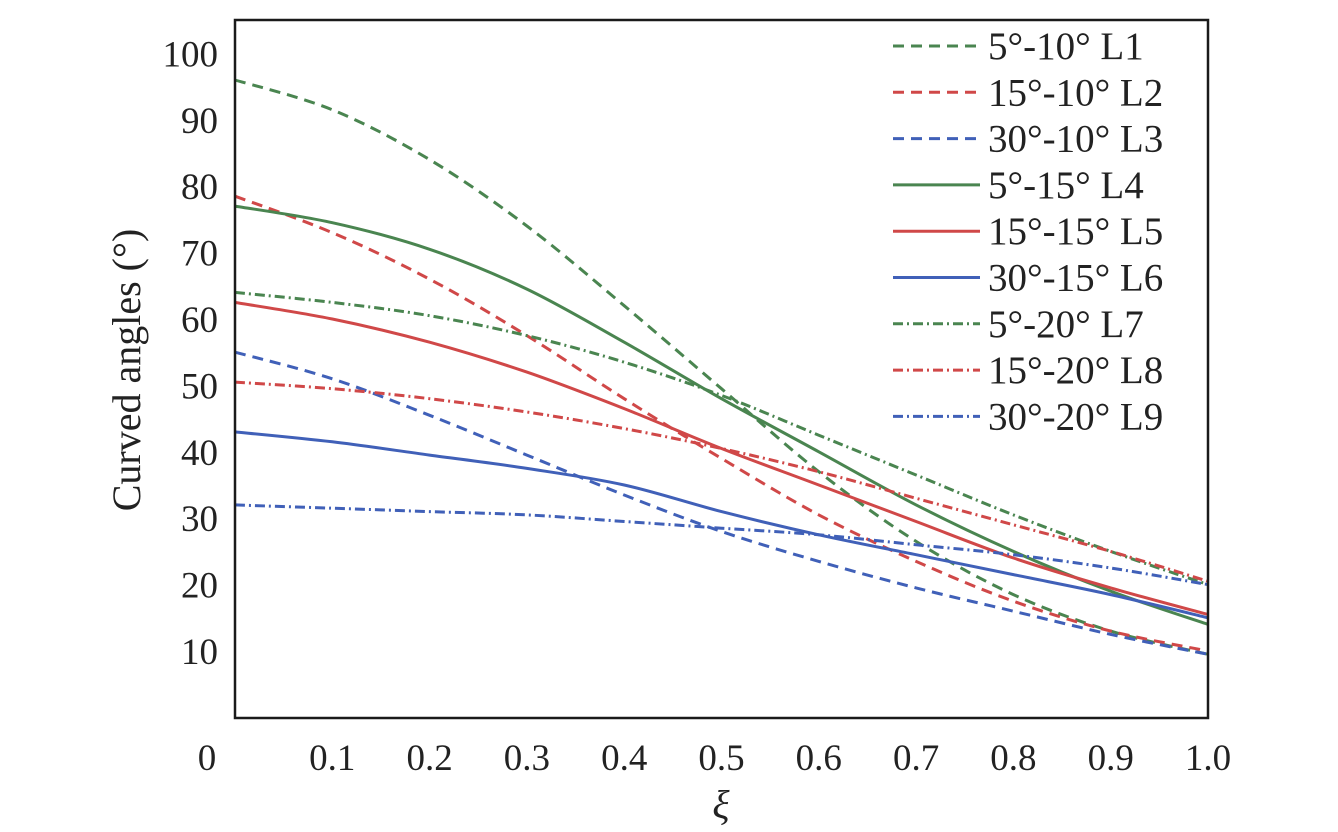 The height and width of the screenshot is (832, 1338). I want to click on y-axis-ticks: 10 20 30 40 50 60 70 80 90 100, so click(191, 353).